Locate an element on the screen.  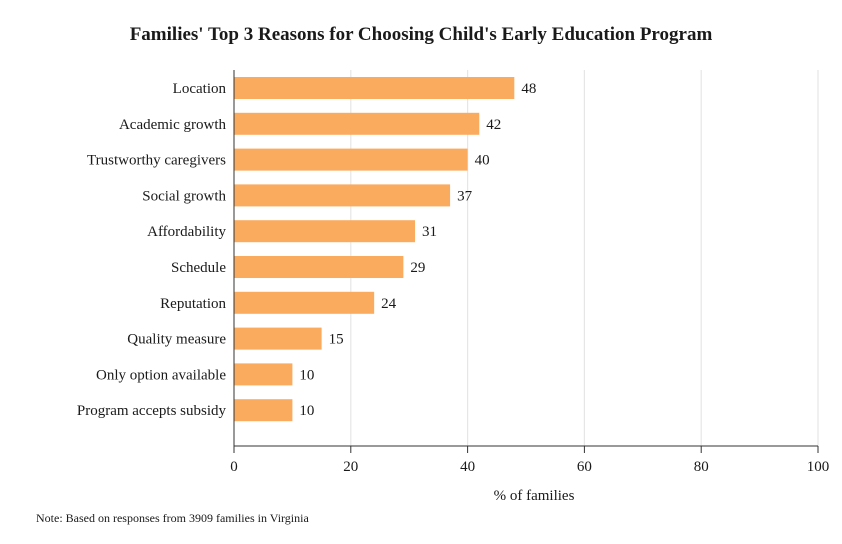
data-label: 24 is located at coordinates (389, 304).